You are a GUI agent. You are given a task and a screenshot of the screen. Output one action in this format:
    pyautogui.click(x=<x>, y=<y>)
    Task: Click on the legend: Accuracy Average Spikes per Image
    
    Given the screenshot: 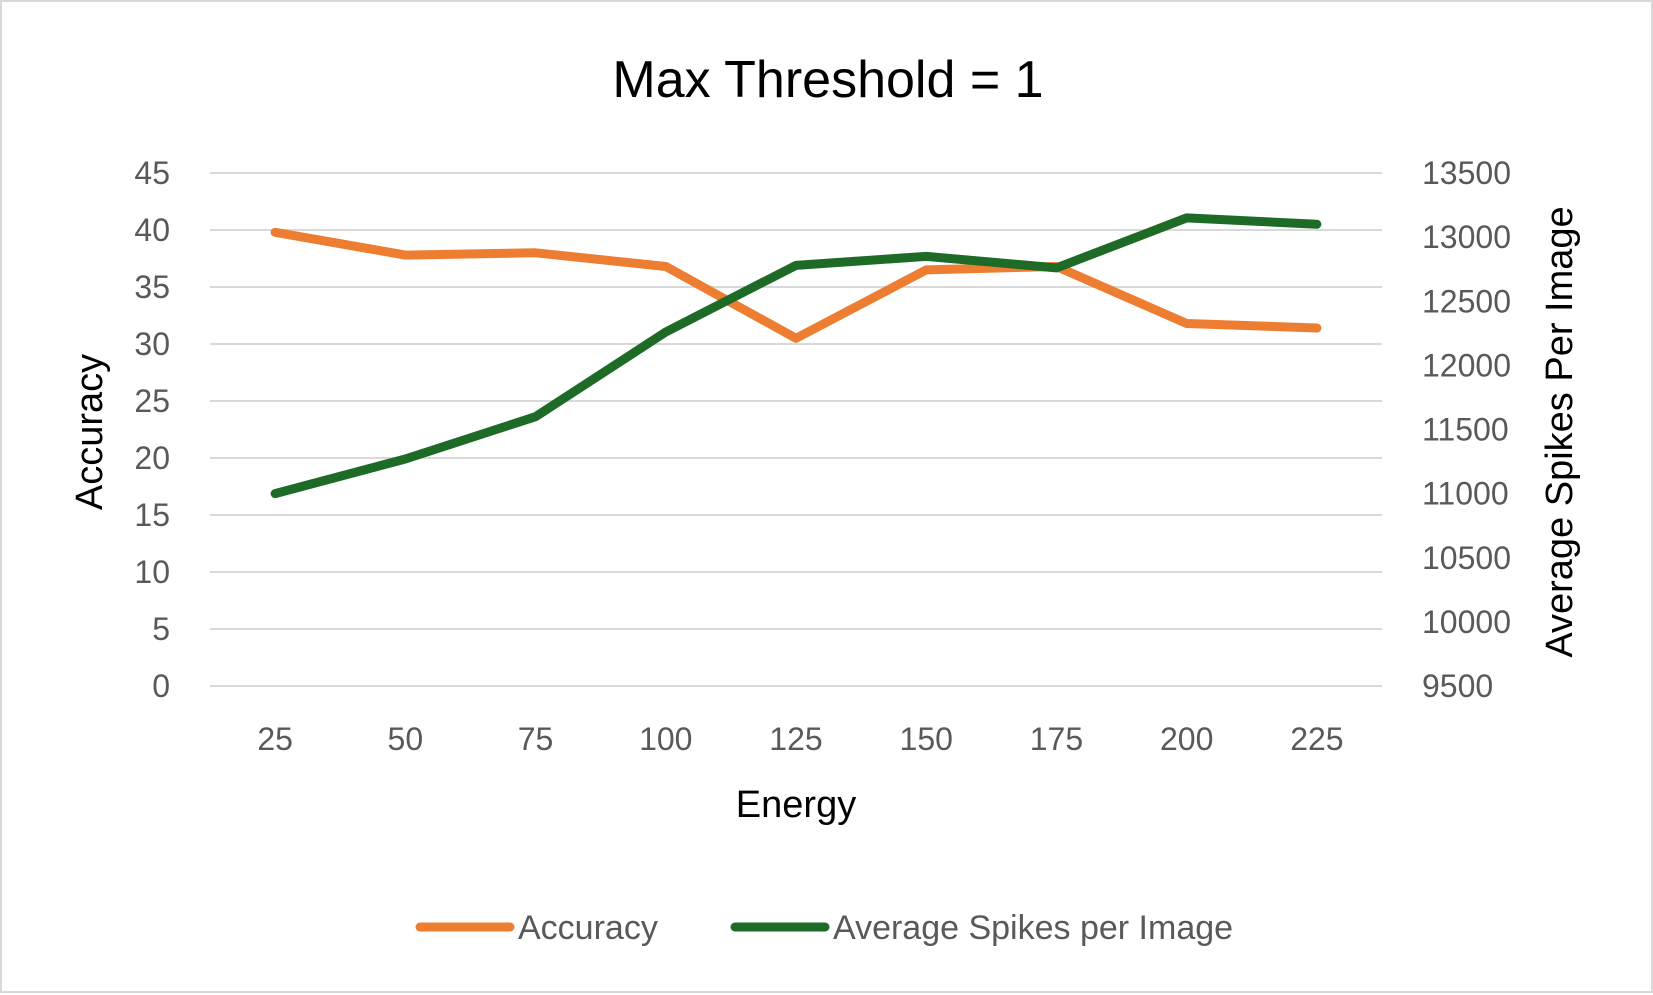 What is the action you would take?
    pyautogui.click(x=824, y=928)
    